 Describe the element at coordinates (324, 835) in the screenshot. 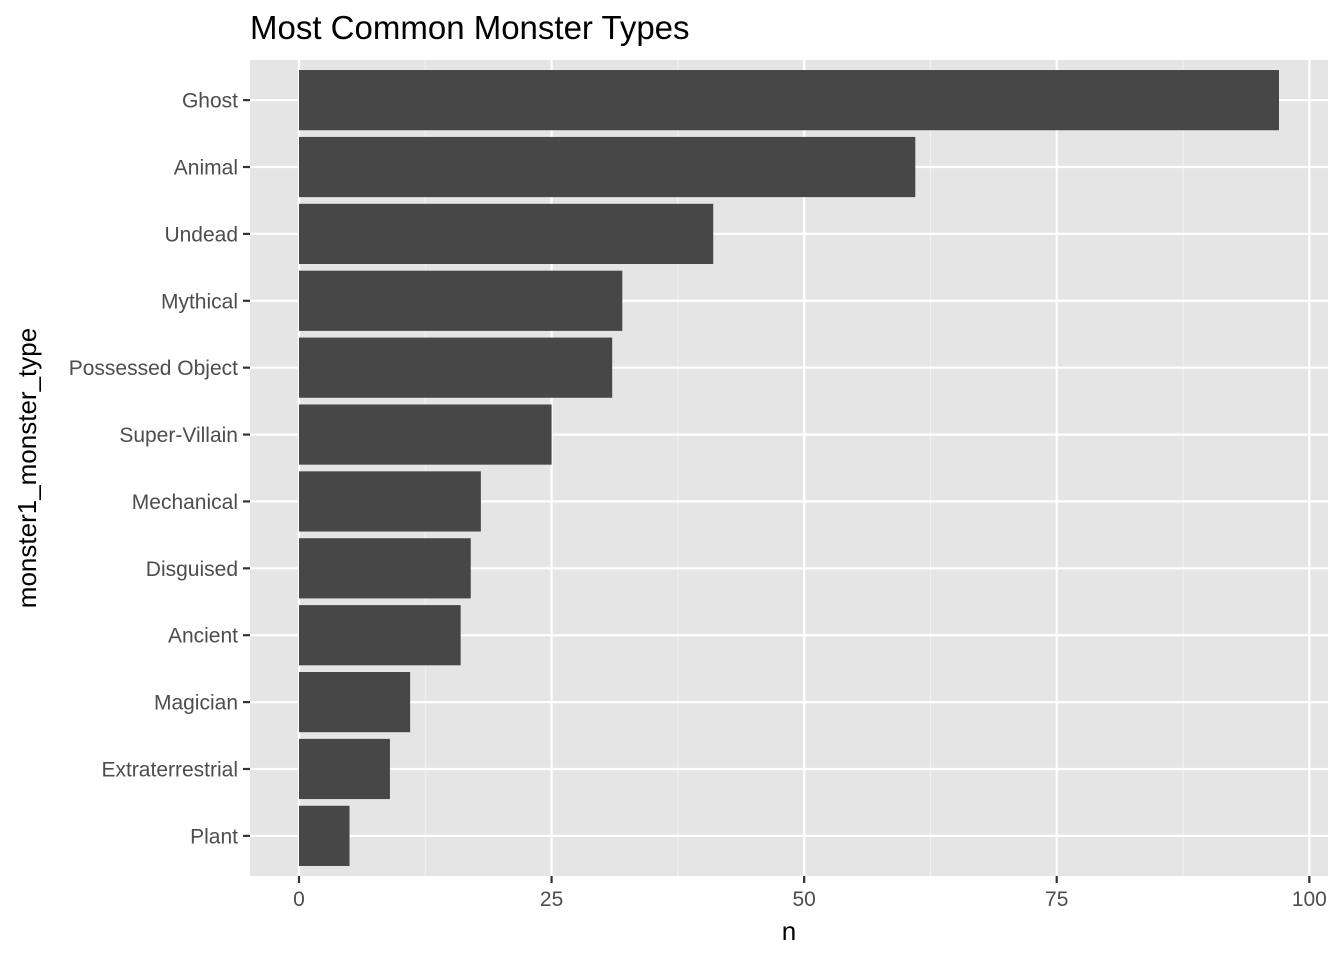

I see `bar-plant` at that location.